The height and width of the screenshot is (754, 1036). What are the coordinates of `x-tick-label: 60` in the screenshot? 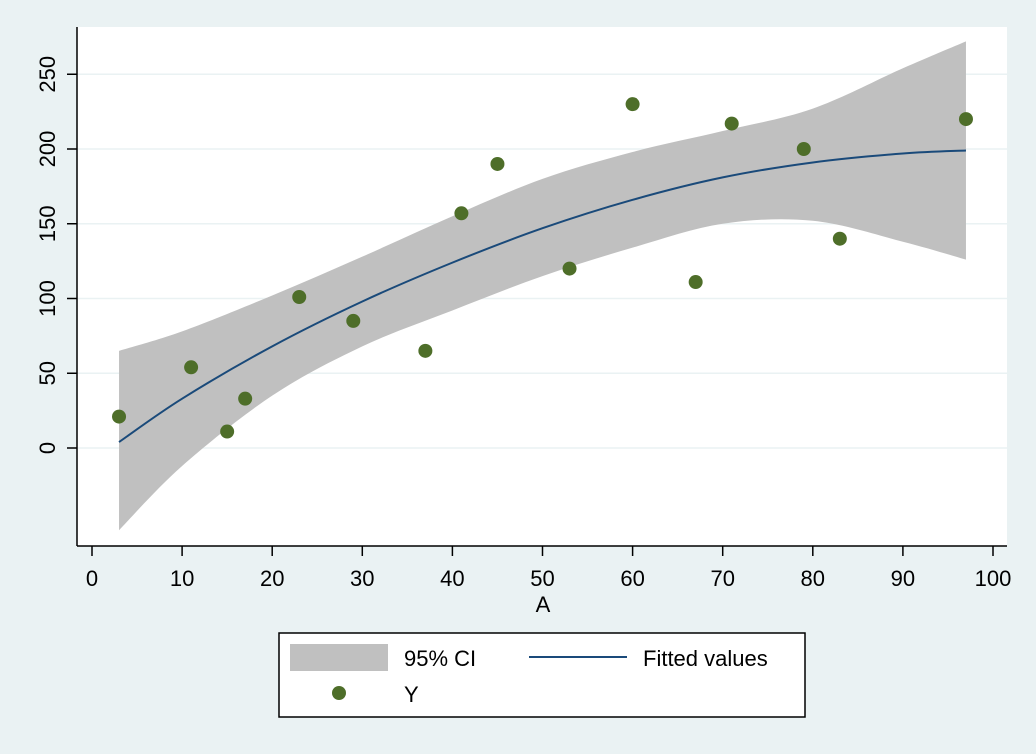 It's located at (632, 578).